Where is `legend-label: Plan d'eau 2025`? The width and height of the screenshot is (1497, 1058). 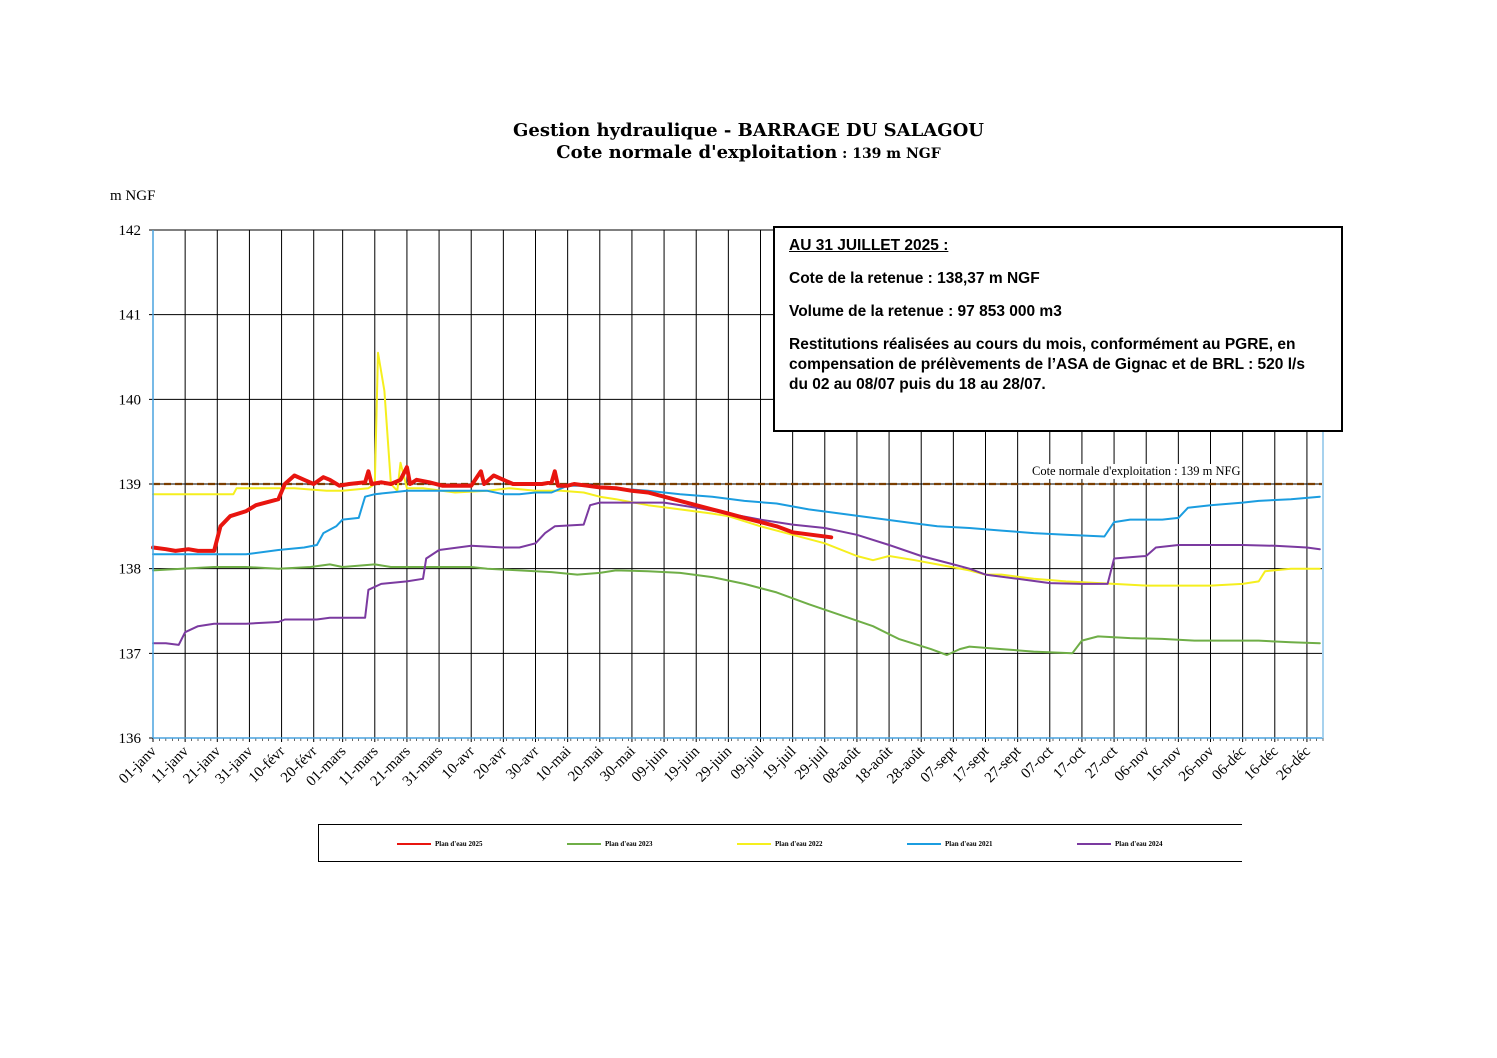 legend-label: Plan d'eau 2025 is located at coordinates (459, 844).